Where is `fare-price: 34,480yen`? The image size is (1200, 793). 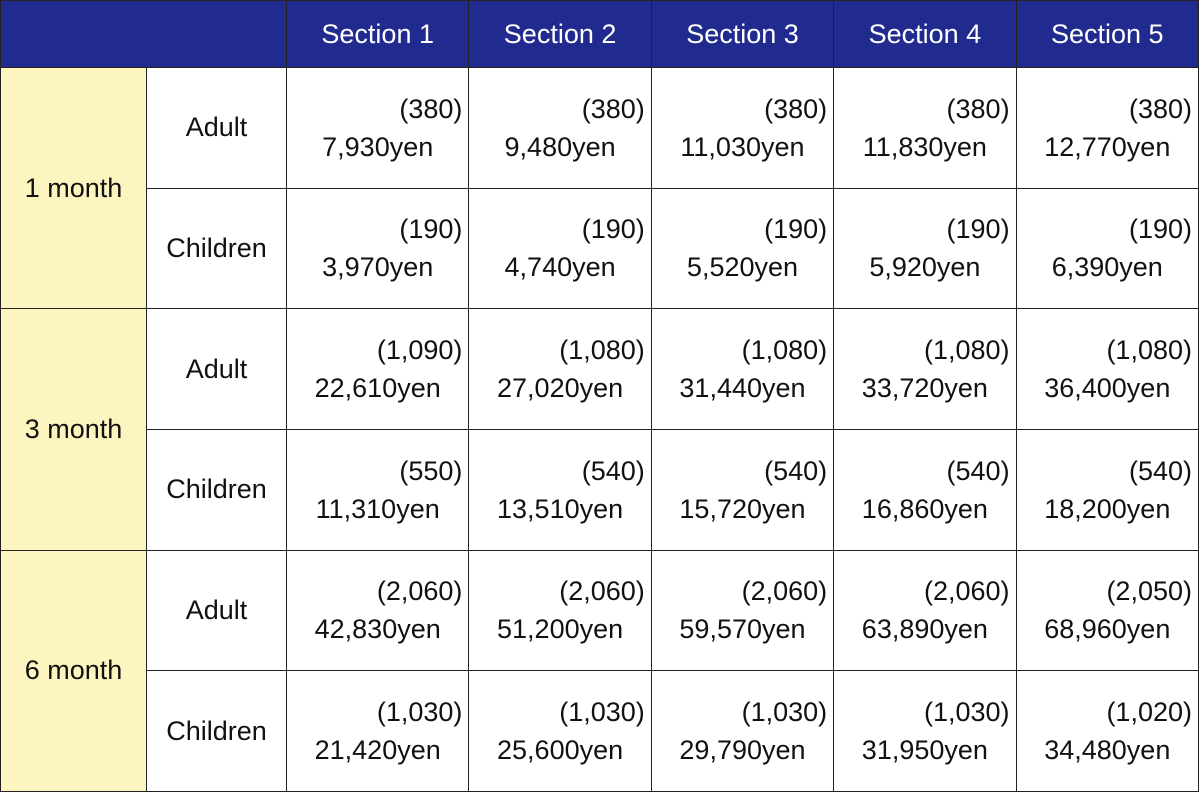
fare-price: 34,480yen is located at coordinates (1107, 750).